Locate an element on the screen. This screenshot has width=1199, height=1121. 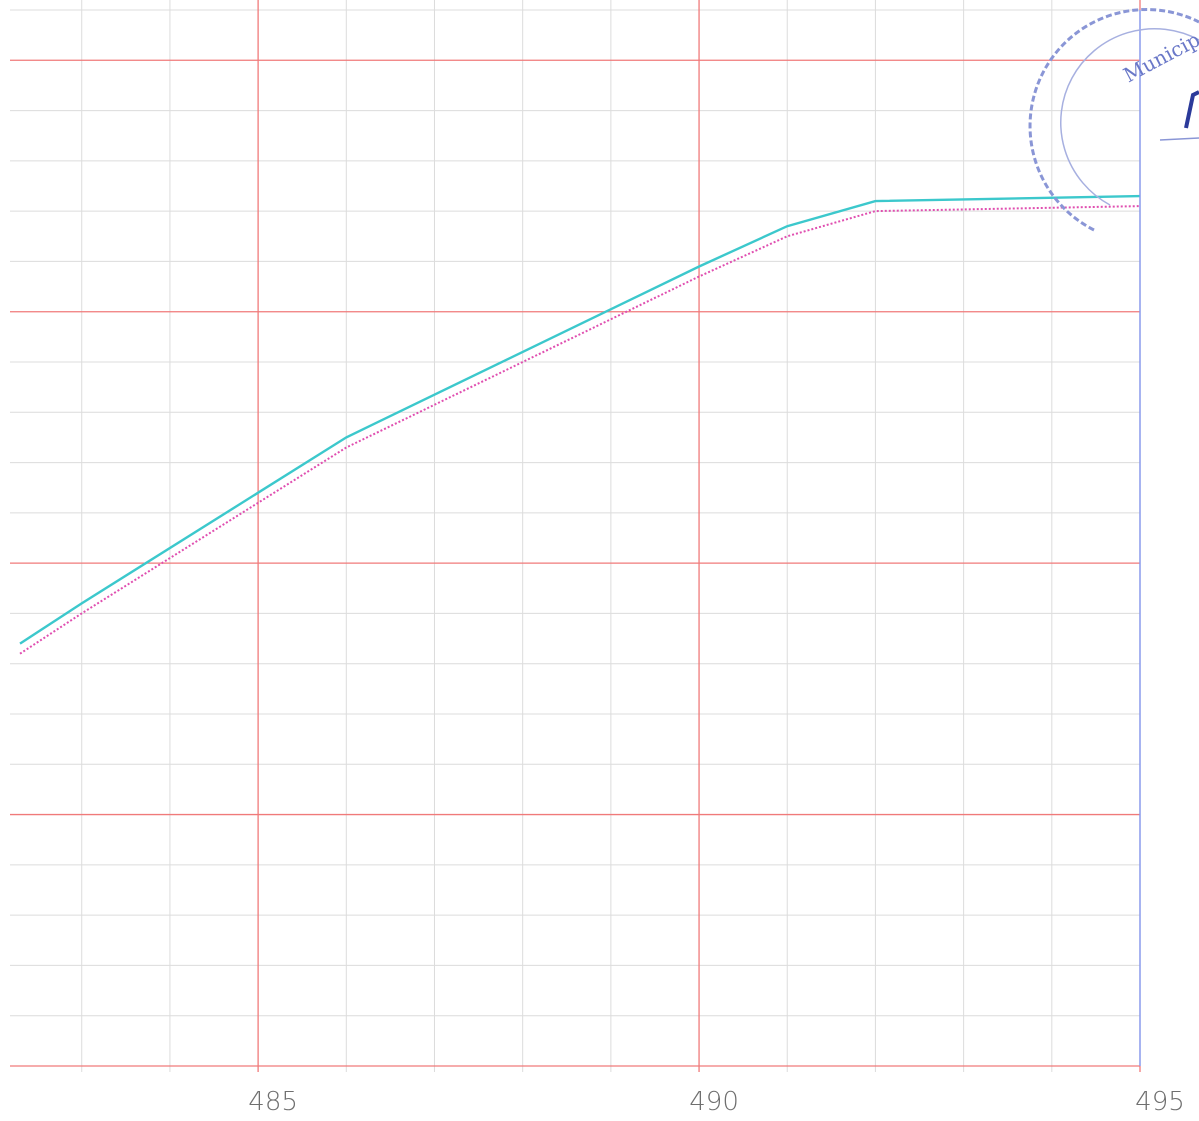
x-tick-label: 490 is located at coordinates (714, 1102).